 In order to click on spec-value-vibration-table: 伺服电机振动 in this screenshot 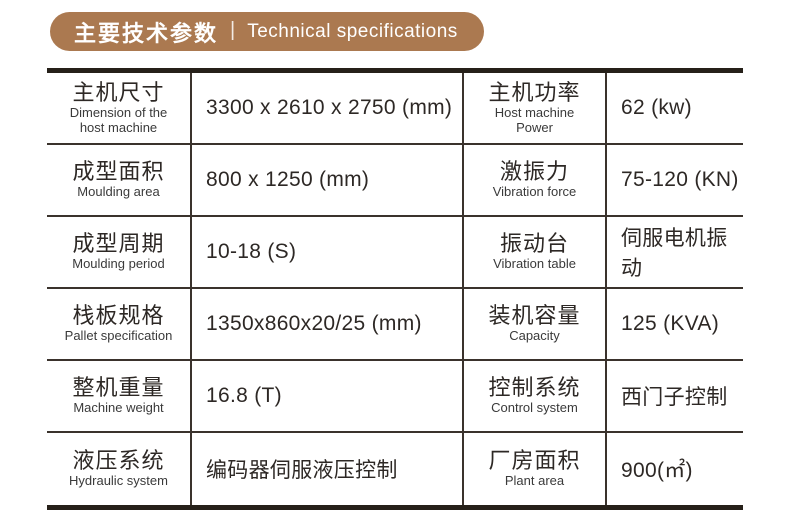, I will do `click(674, 253)`.